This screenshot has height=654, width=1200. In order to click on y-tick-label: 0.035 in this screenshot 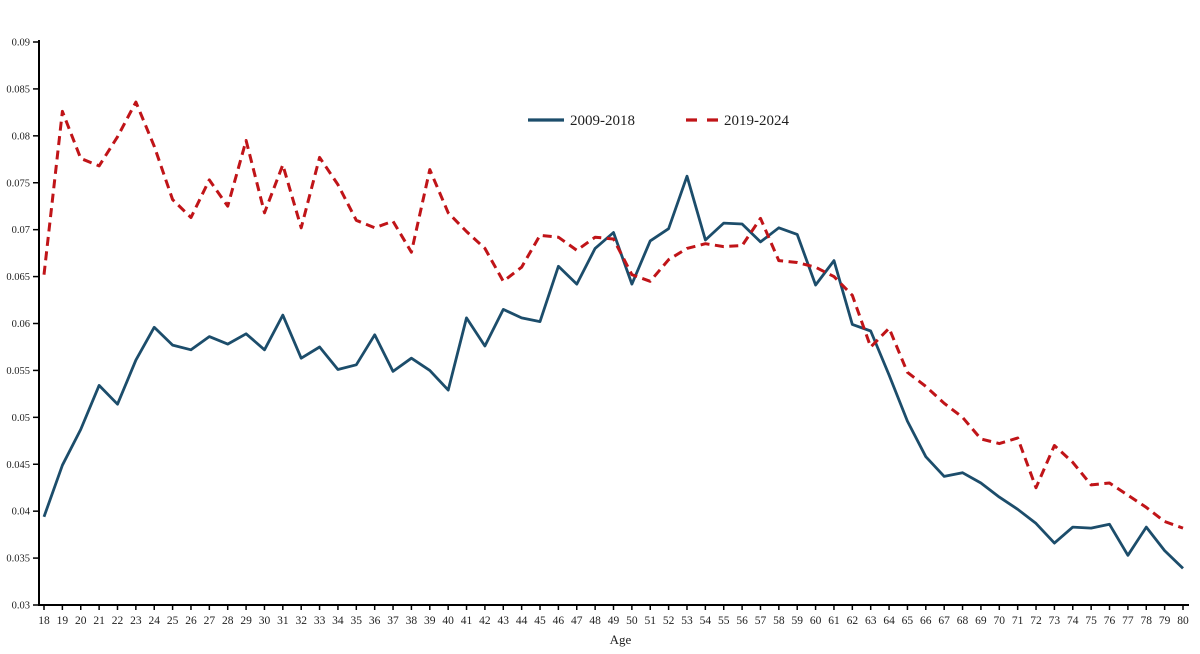, I will do `click(18, 559)`.